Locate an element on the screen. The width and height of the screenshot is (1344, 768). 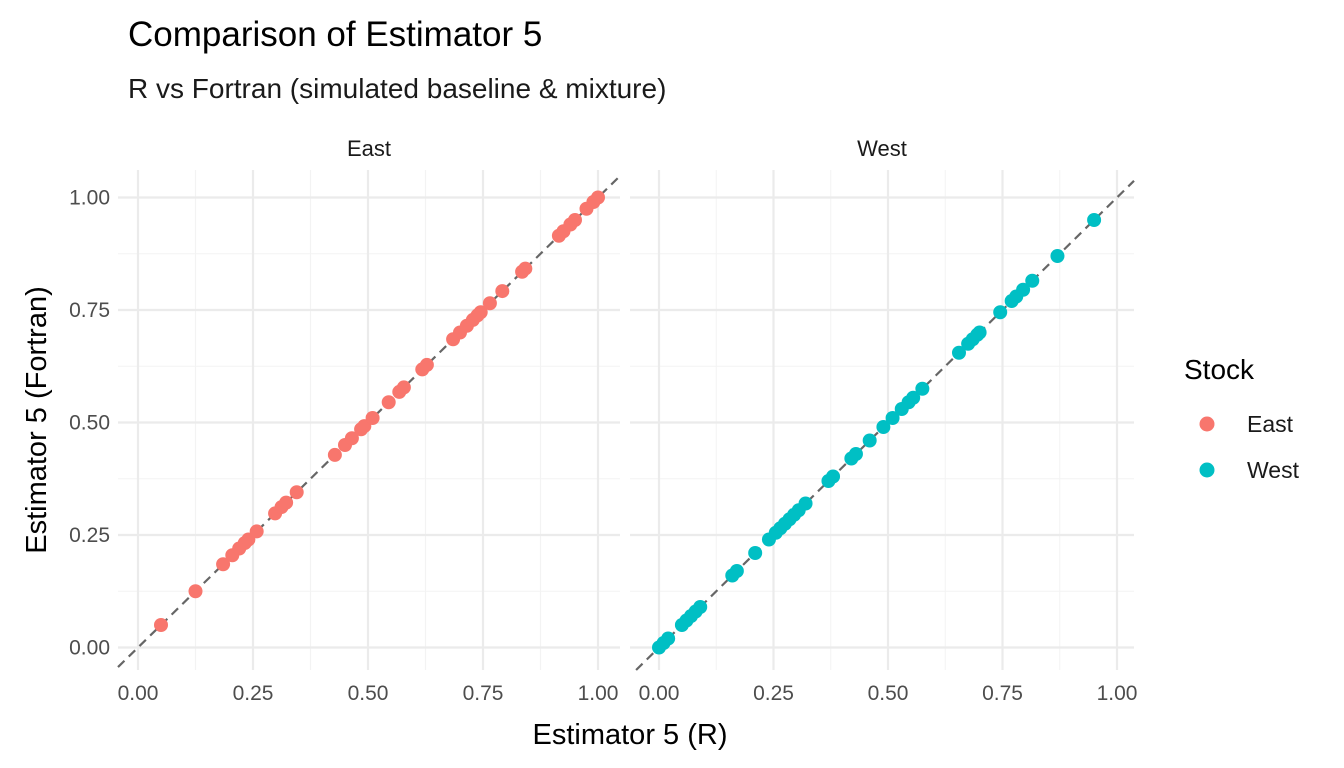
facet-label-east: East is located at coordinates (369, 148).